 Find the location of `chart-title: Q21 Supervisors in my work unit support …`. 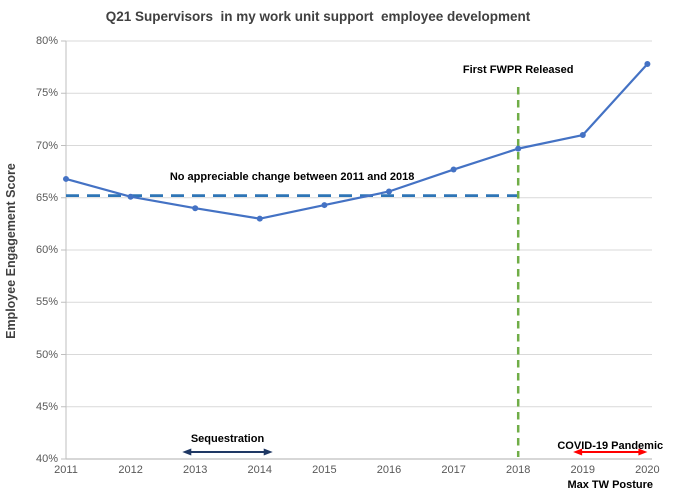

chart-title: Q21 Supervisors in my work unit support … is located at coordinates (318, 16).